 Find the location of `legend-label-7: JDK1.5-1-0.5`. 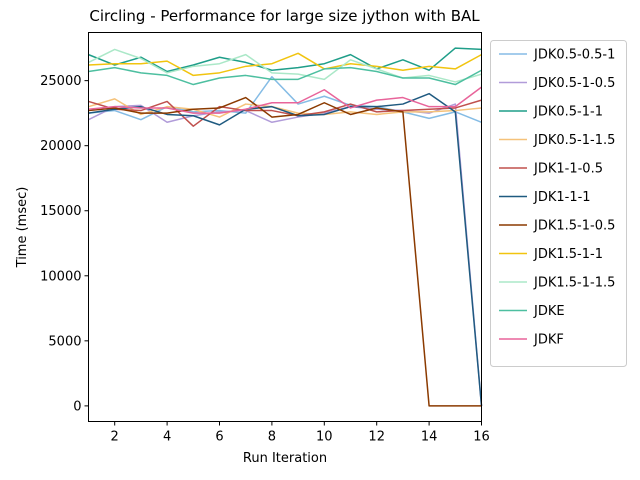

legend-label-7: JDK1.5-1-0.5 is located at coordinates (574, 226).